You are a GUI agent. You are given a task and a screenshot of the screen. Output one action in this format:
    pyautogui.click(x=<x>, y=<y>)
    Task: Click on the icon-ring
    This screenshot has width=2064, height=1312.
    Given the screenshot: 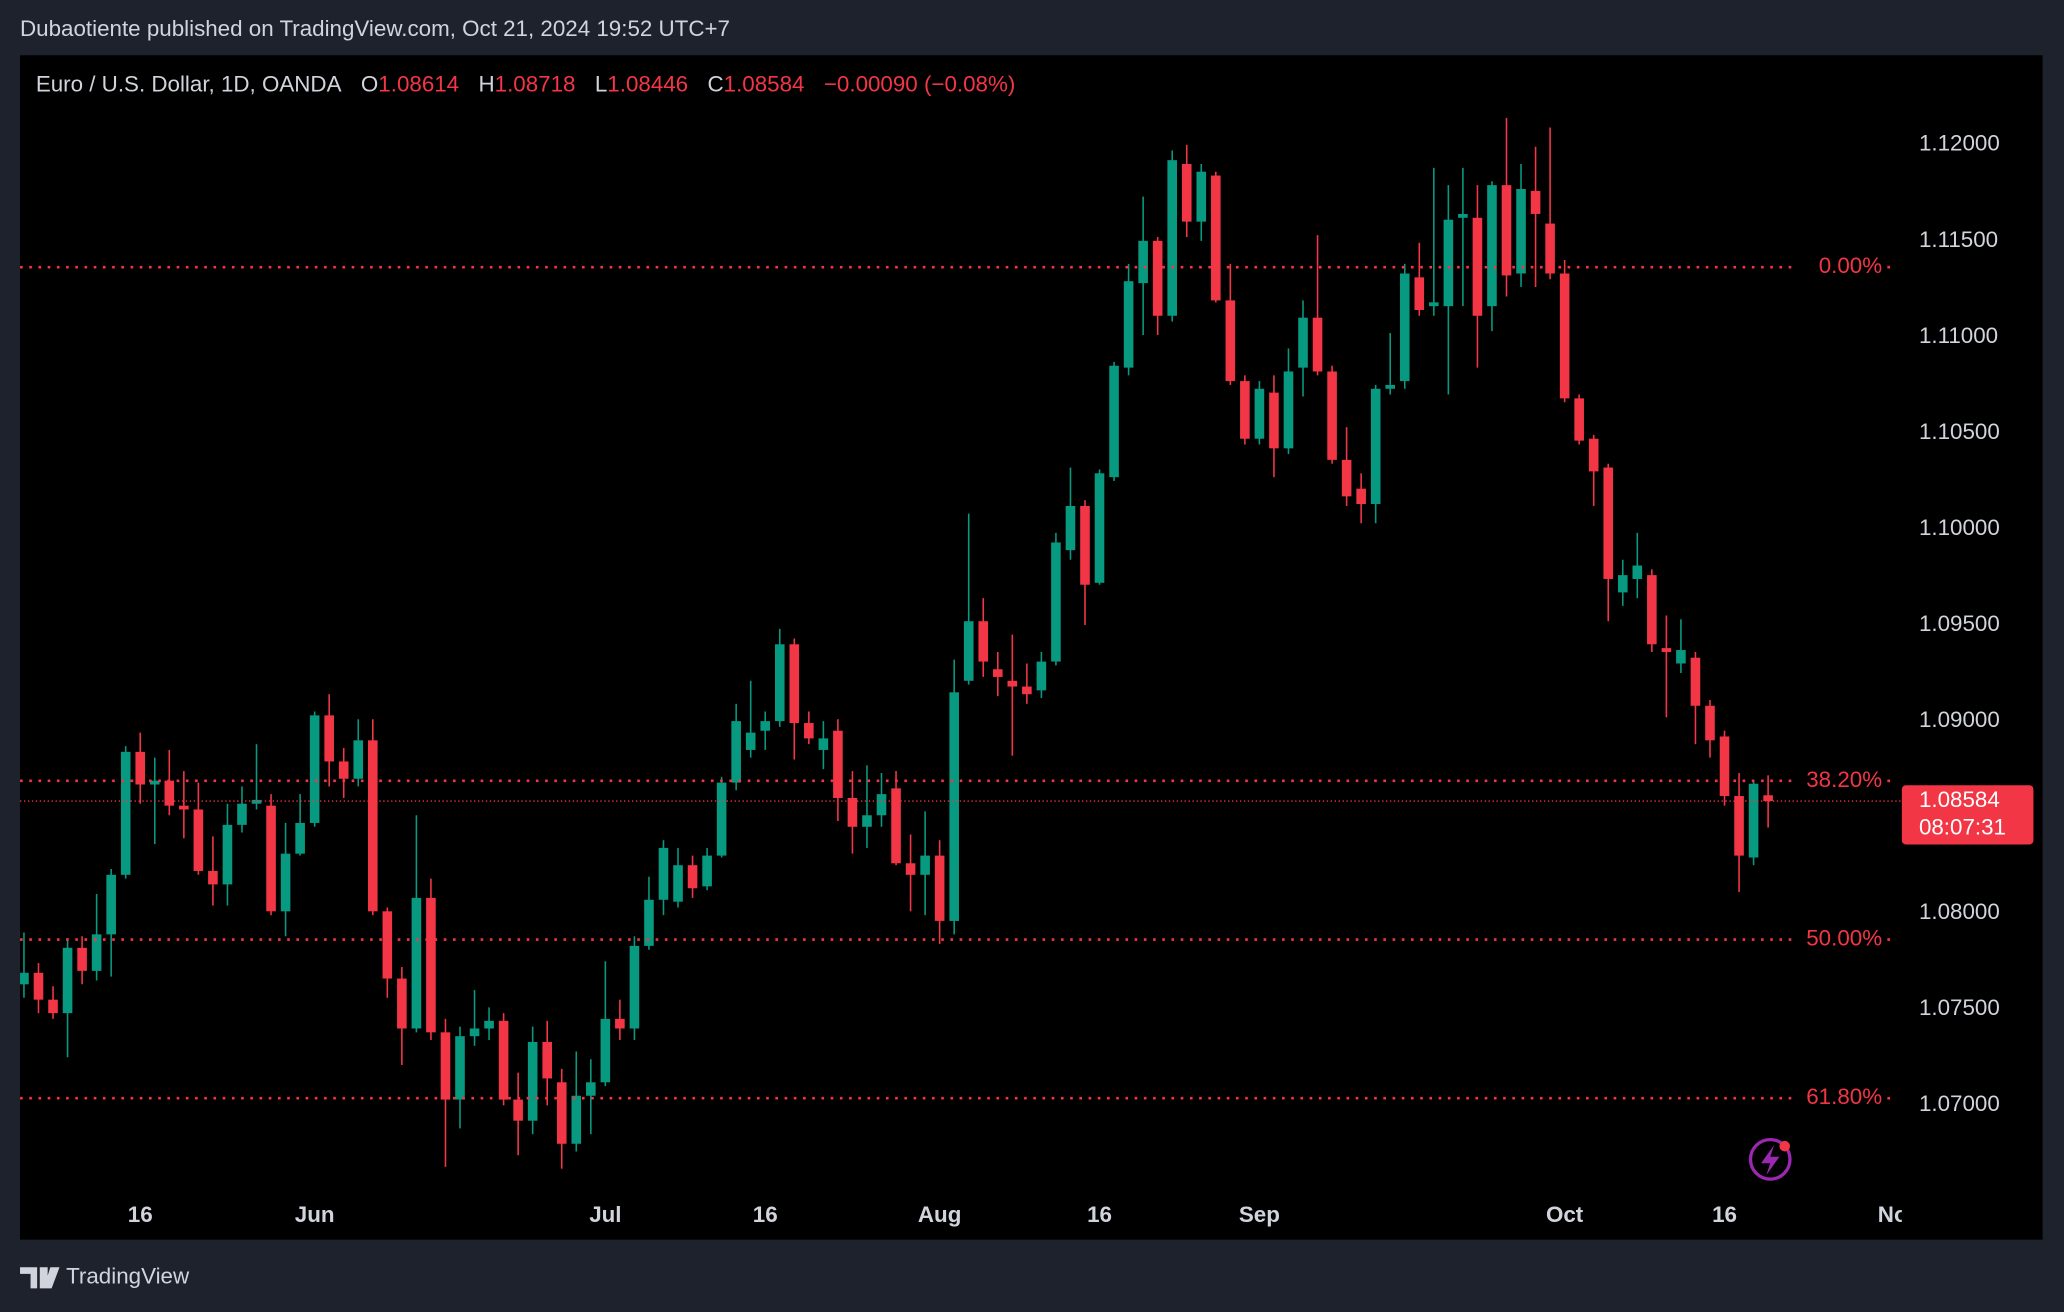 What is the action you would take?
    pyautogui.click(x=1770, y=1159)
    